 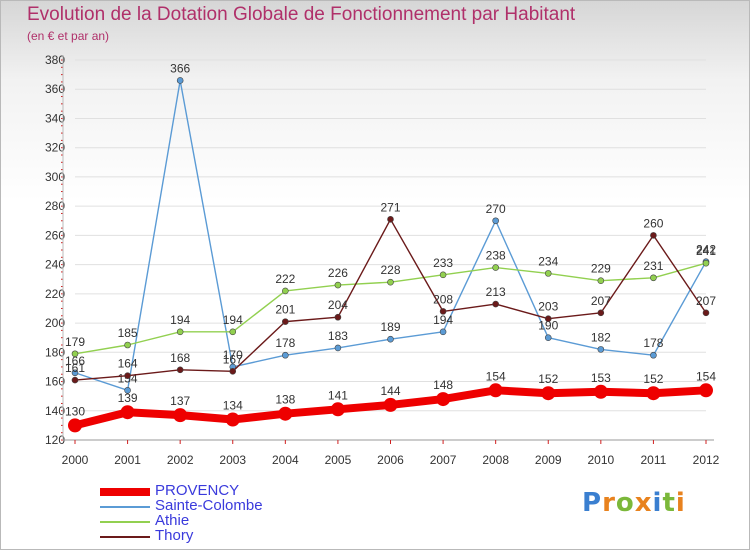 What do you see at coordinates (390, 391) in the screenshot?
I see `data-label: 144` at bounding box center [390, 391].